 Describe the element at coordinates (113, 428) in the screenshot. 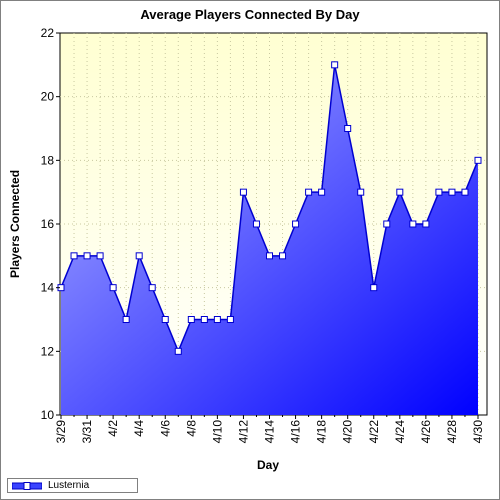

I see `x-tick-label: 4/2` at that location.